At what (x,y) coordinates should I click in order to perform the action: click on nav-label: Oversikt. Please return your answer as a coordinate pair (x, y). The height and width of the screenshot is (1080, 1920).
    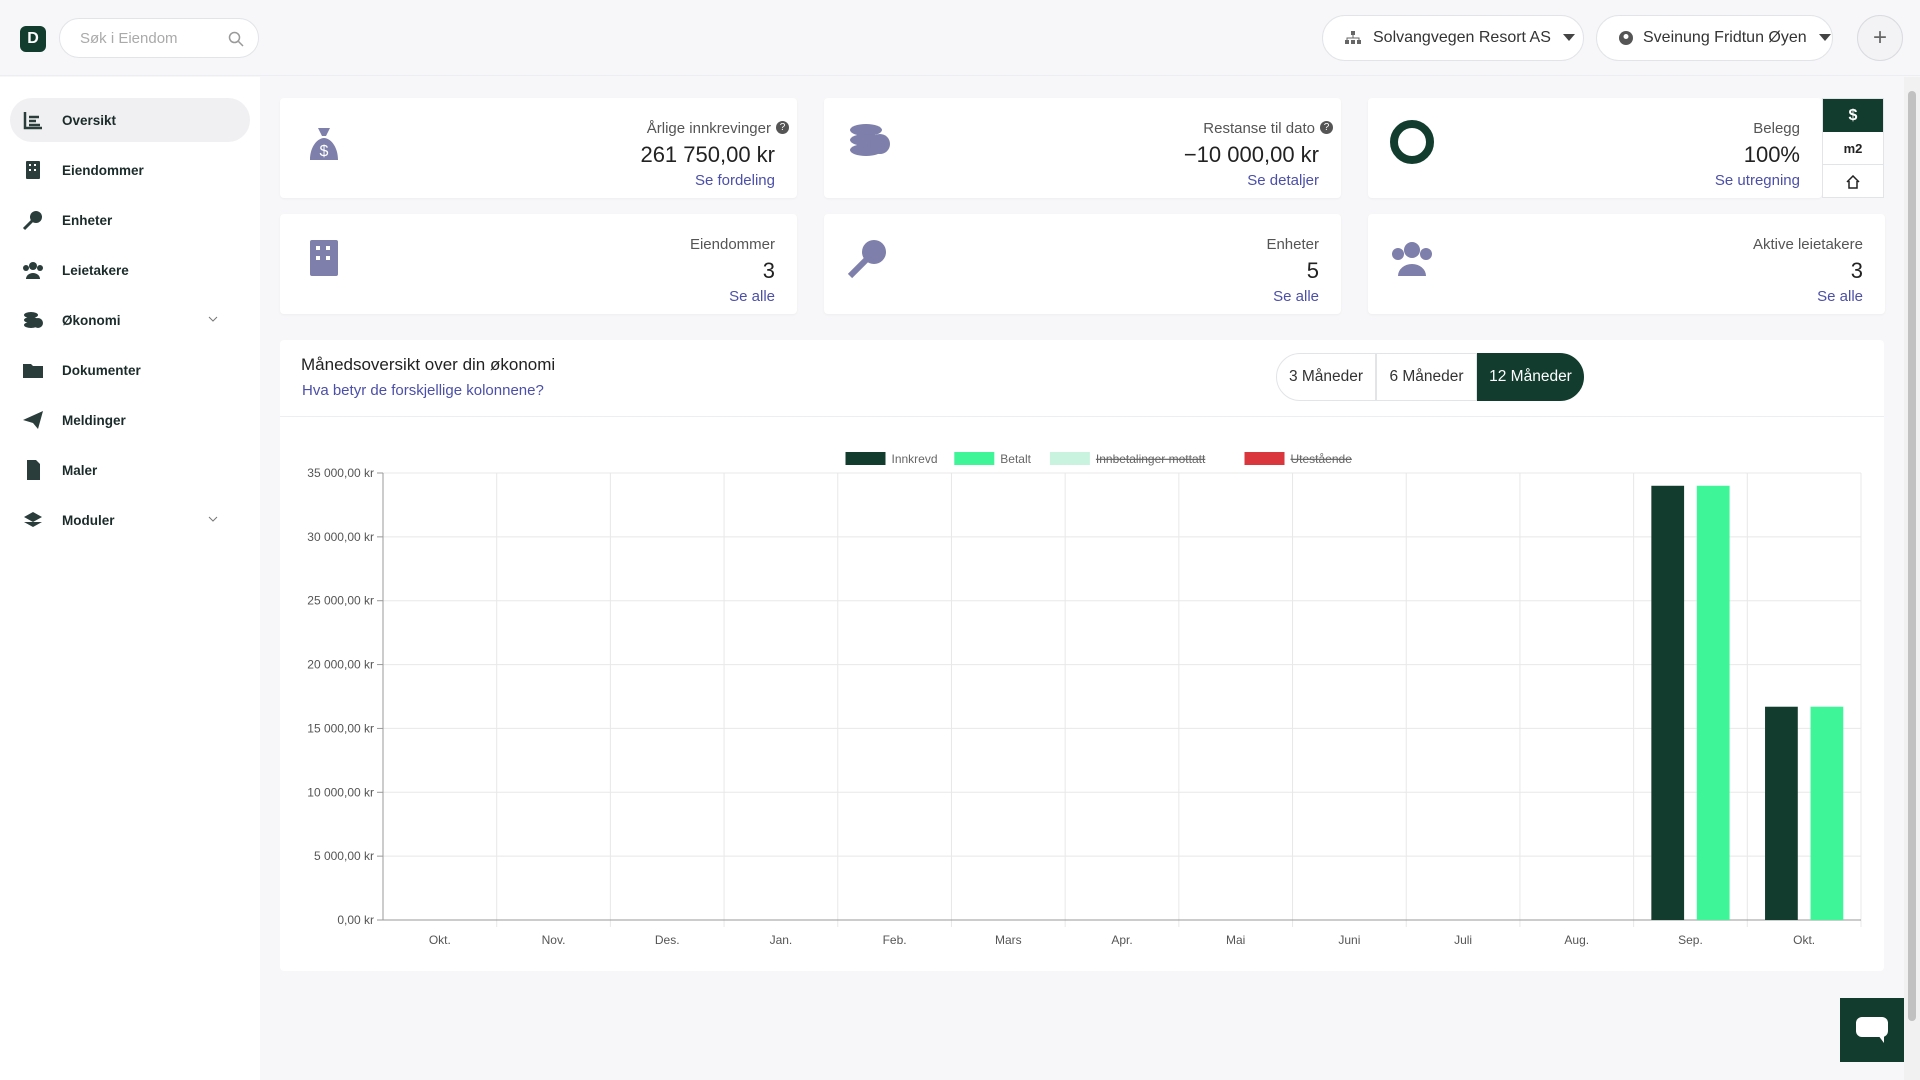
    Looking at the image, I should click on (89, 120).